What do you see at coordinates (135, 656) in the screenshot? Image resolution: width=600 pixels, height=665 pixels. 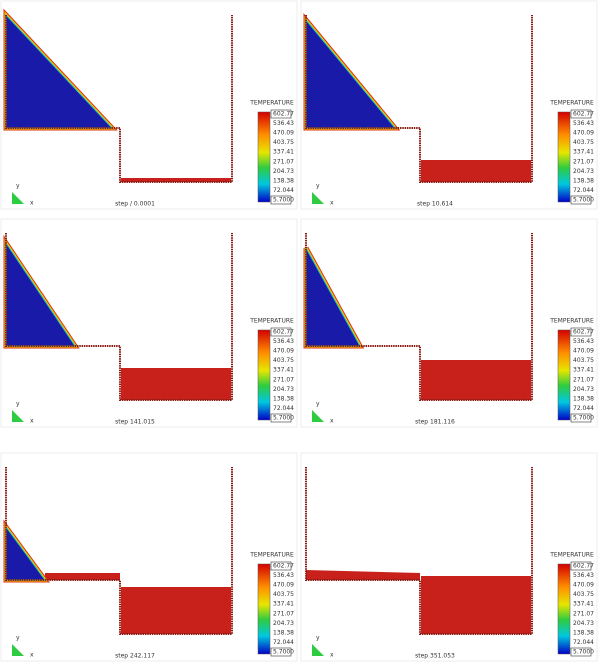 I see `step-label: step 242.117` at bounding box center [135, 656].